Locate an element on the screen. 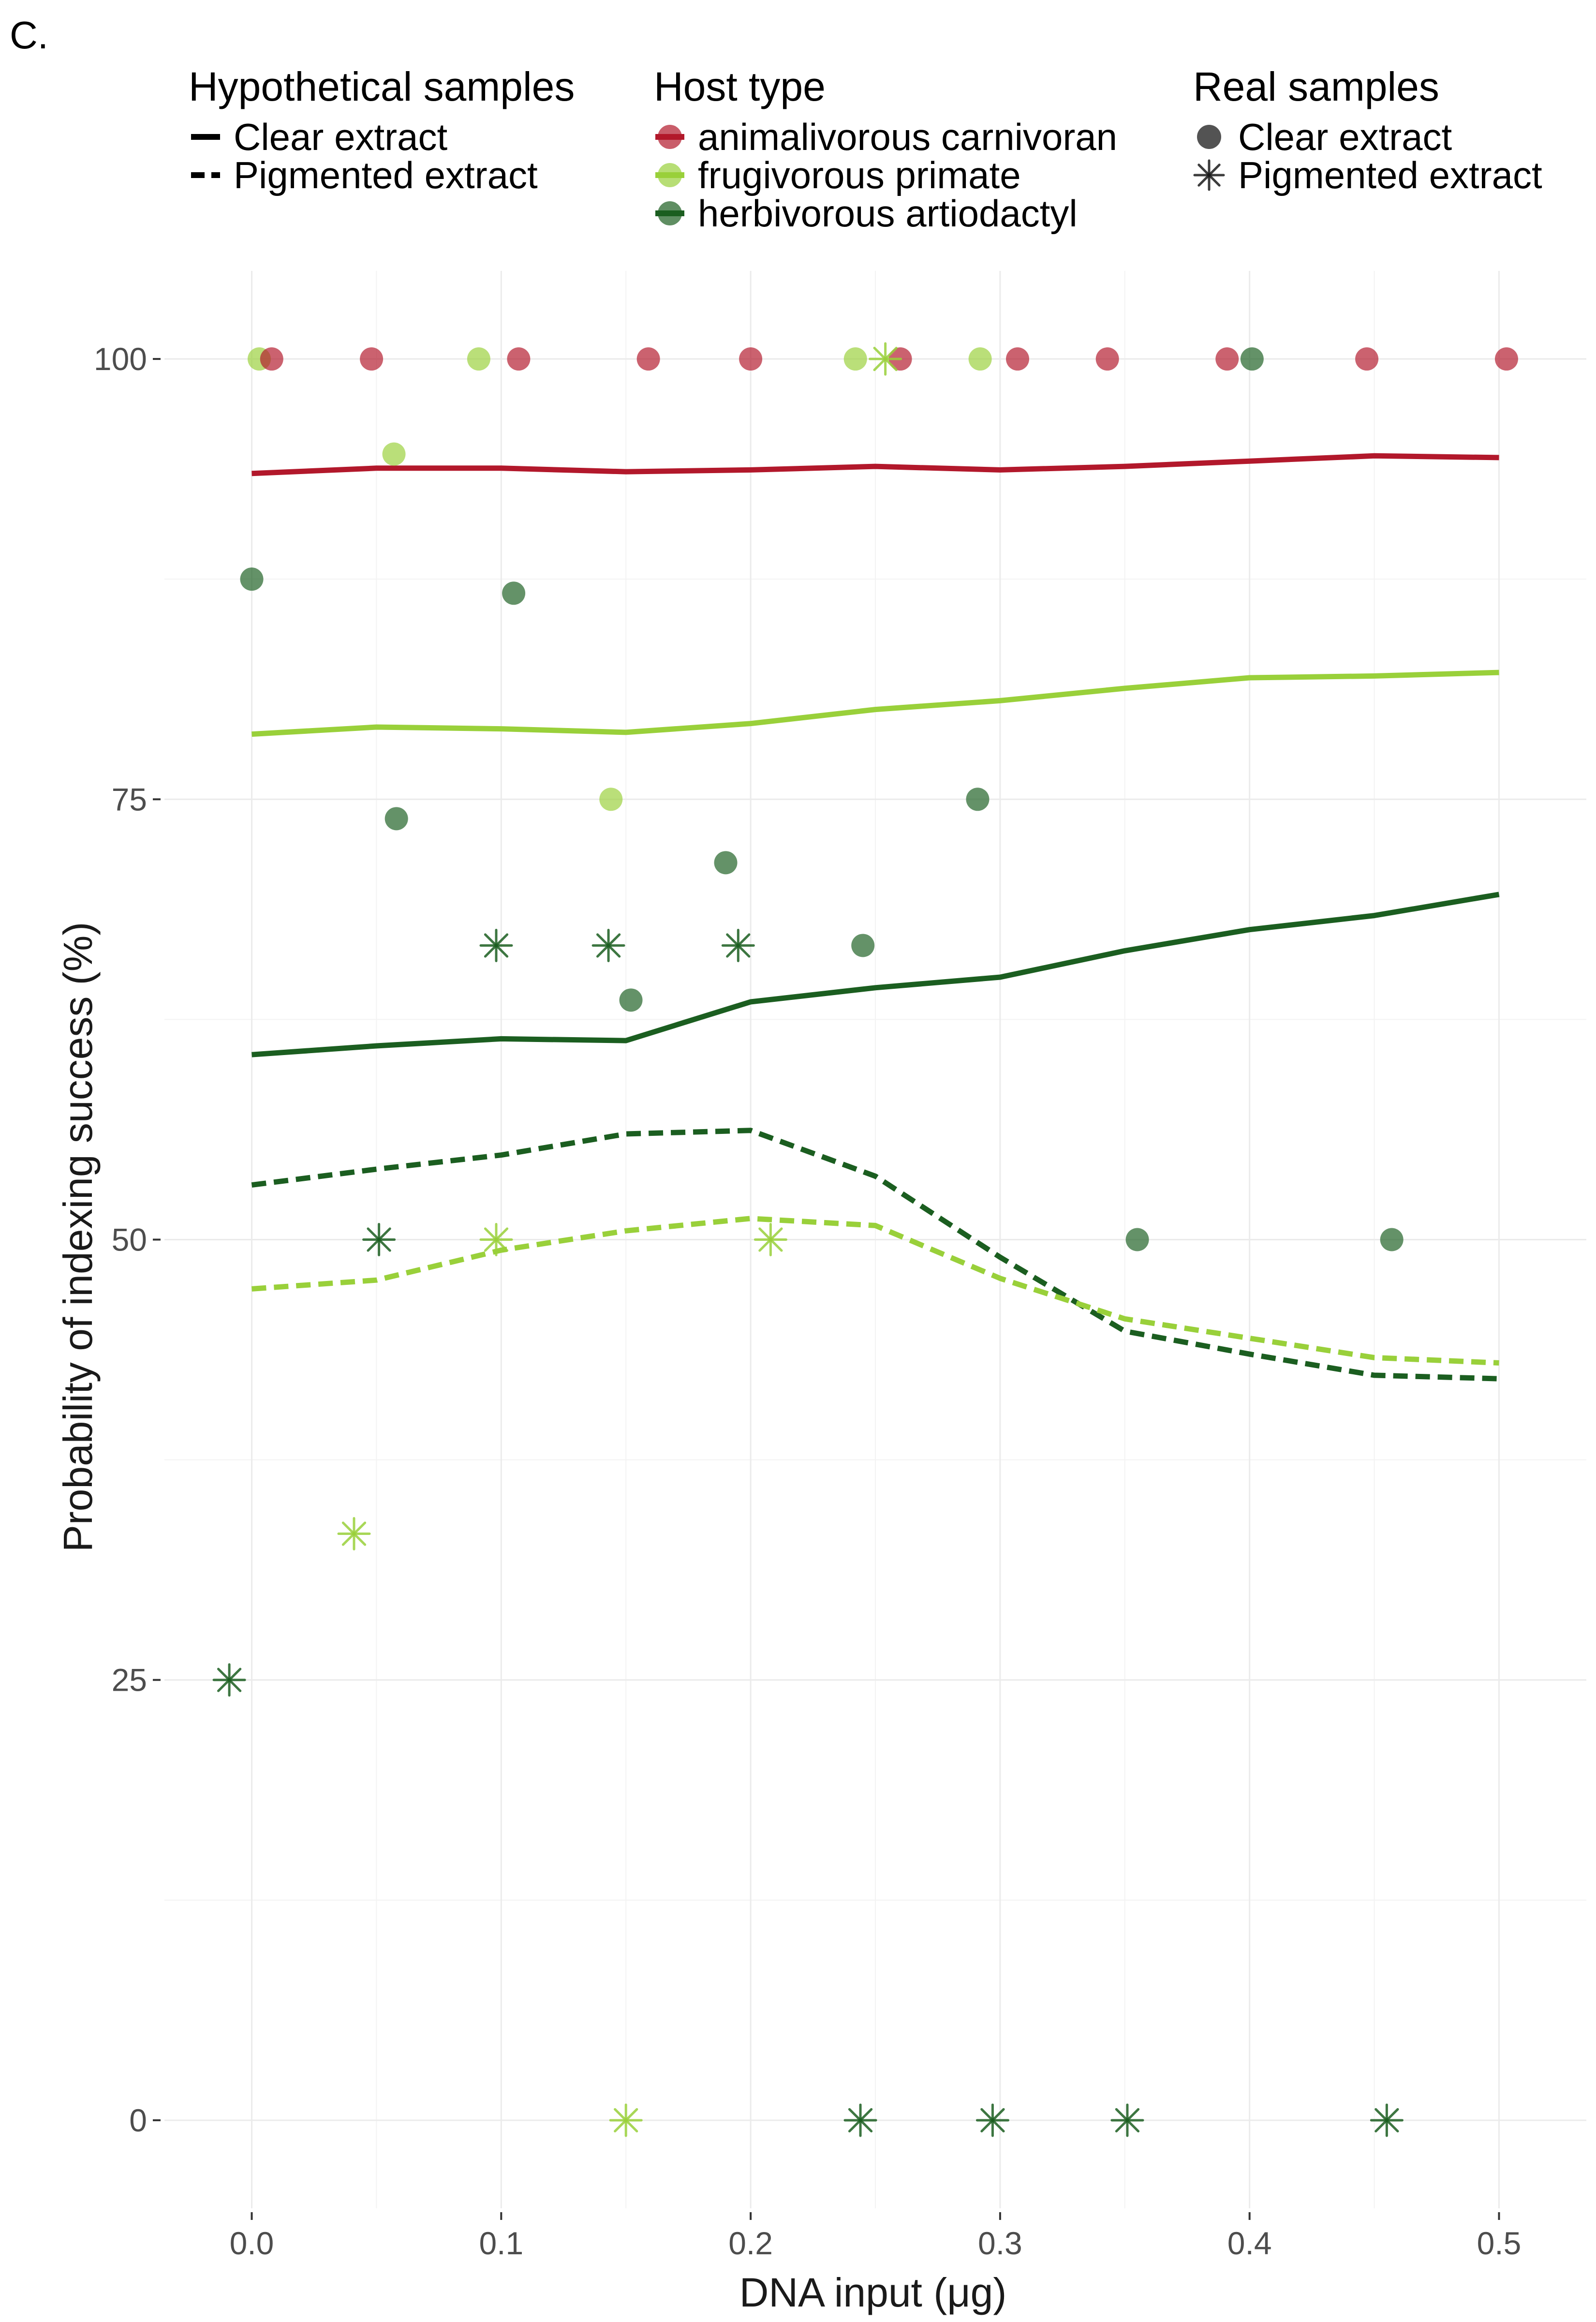  legend-real-title: Real samples is located at coordinates (1316, 86).